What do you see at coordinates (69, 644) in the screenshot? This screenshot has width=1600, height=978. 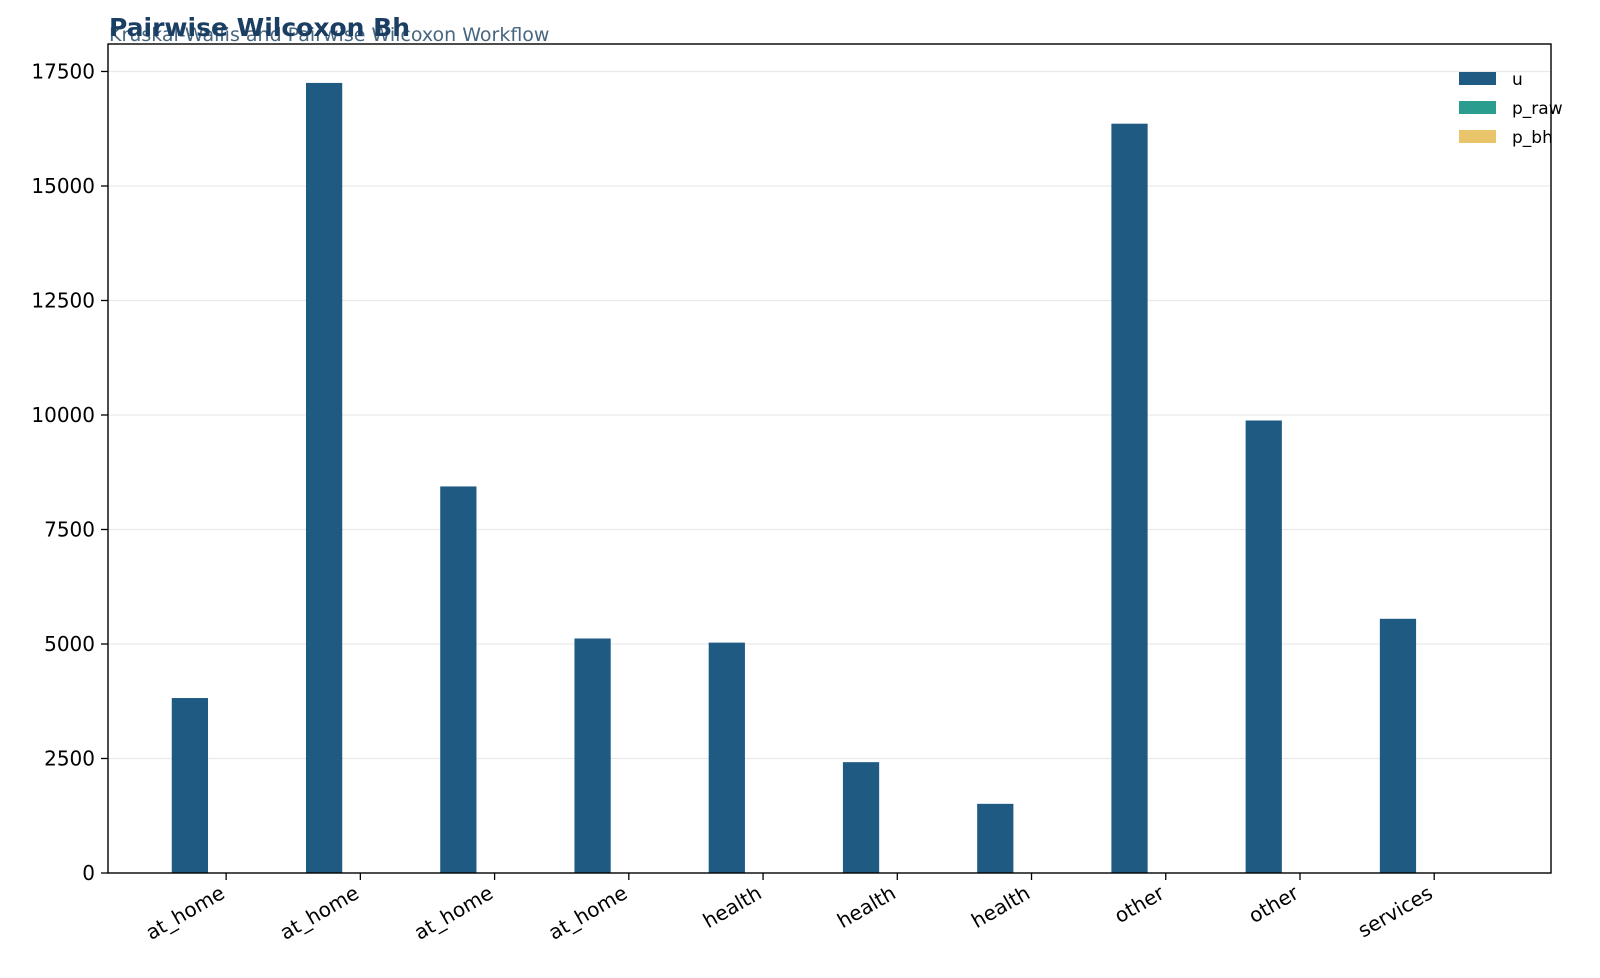 I see `y-tick-label-2: 5000` at bounding box center [69, 644].